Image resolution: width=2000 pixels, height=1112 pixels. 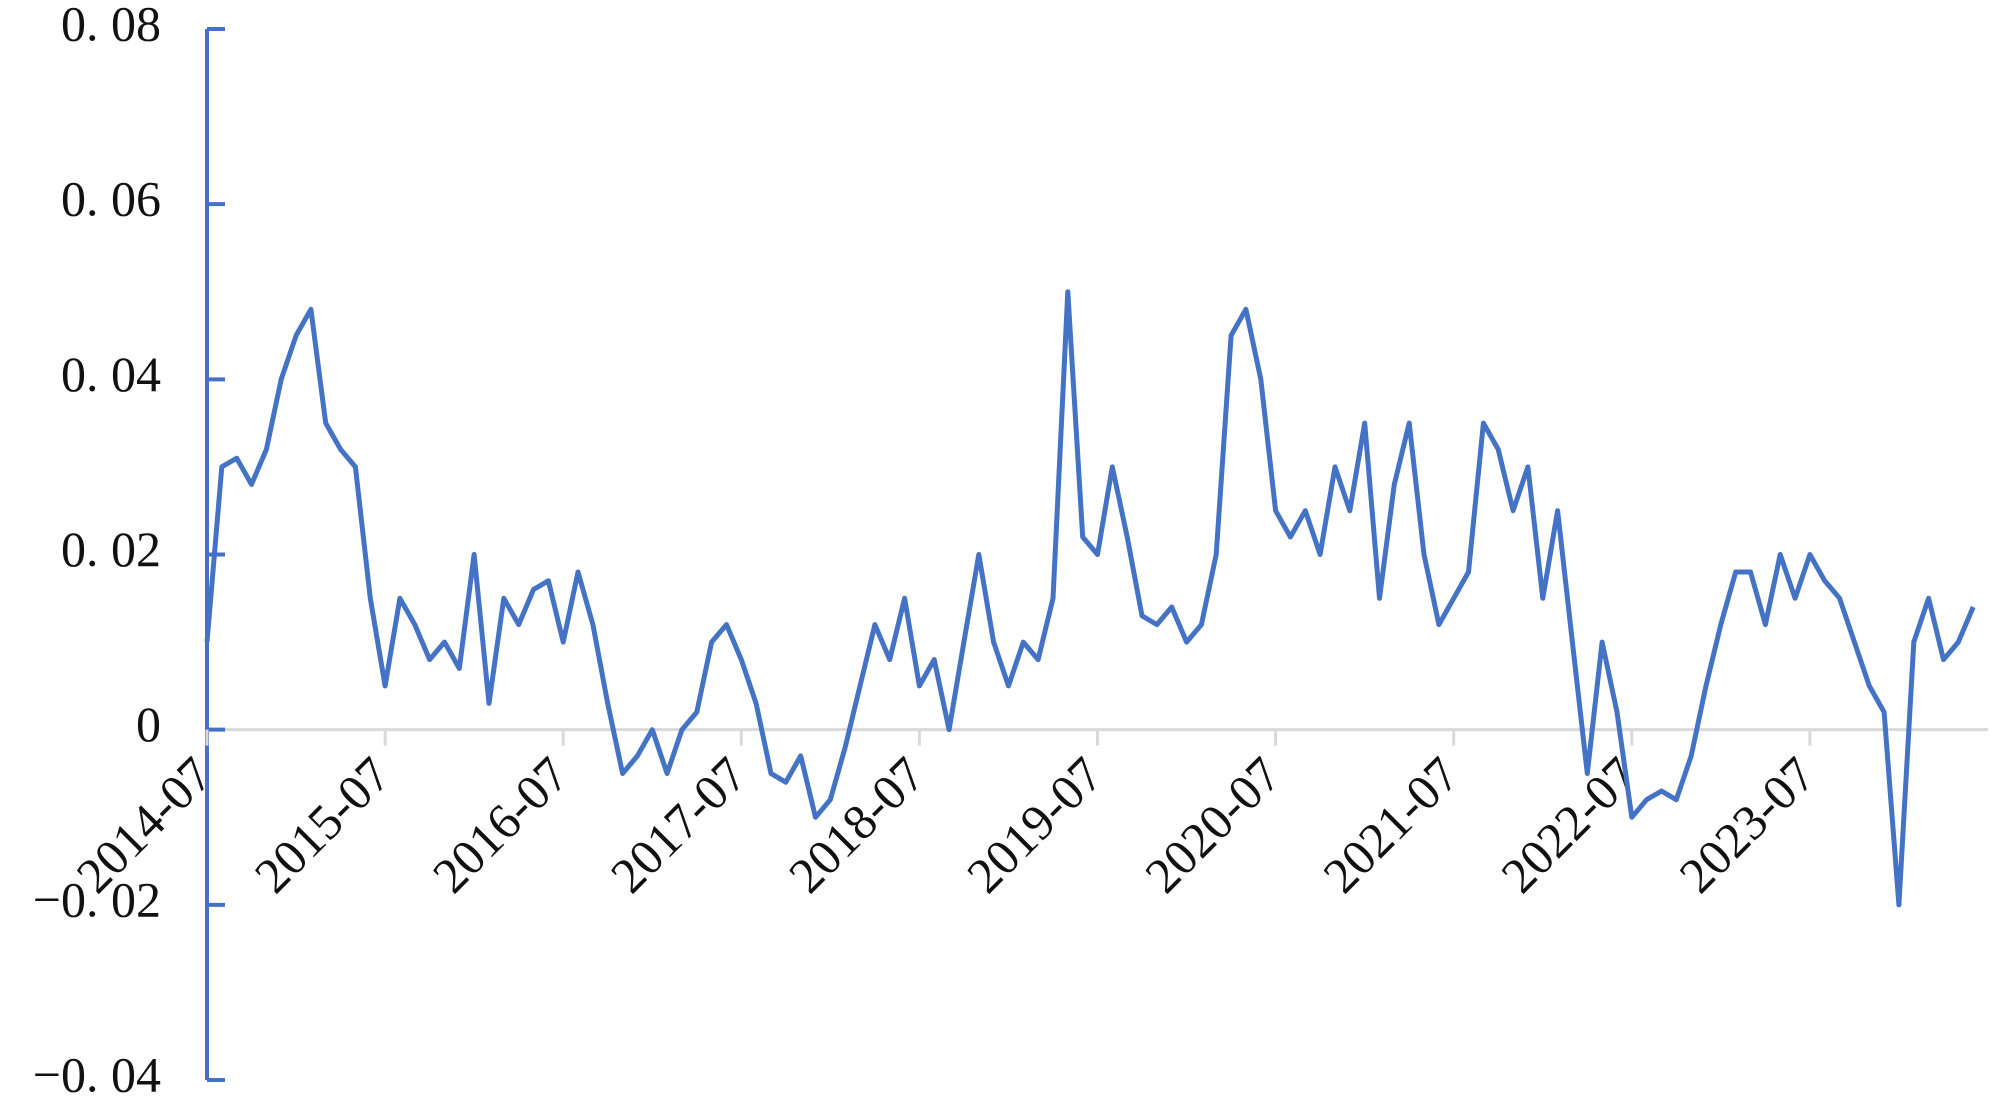 What do you see at coordinates (1034, 824) in the screenshot?
I see `x-tick-label: 2019-07` at bounding box center [1034, 824].